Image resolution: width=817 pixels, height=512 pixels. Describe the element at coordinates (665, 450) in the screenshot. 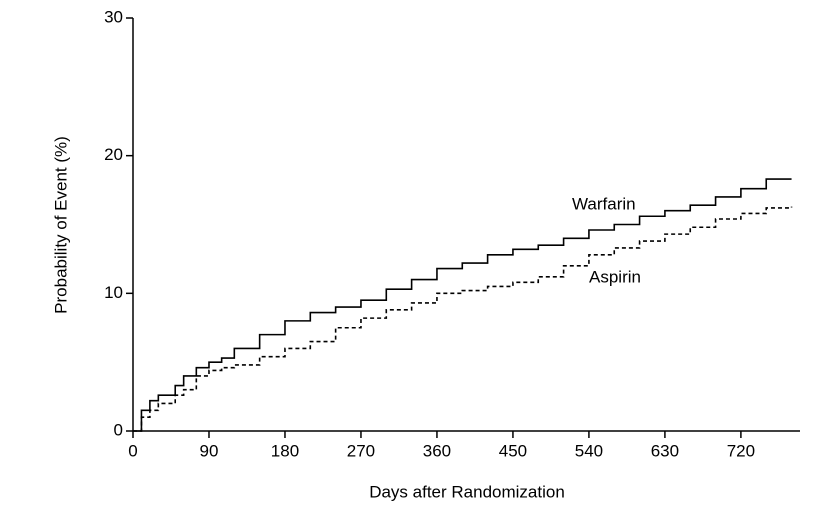

I see `x-tick-label: 630` at that location.